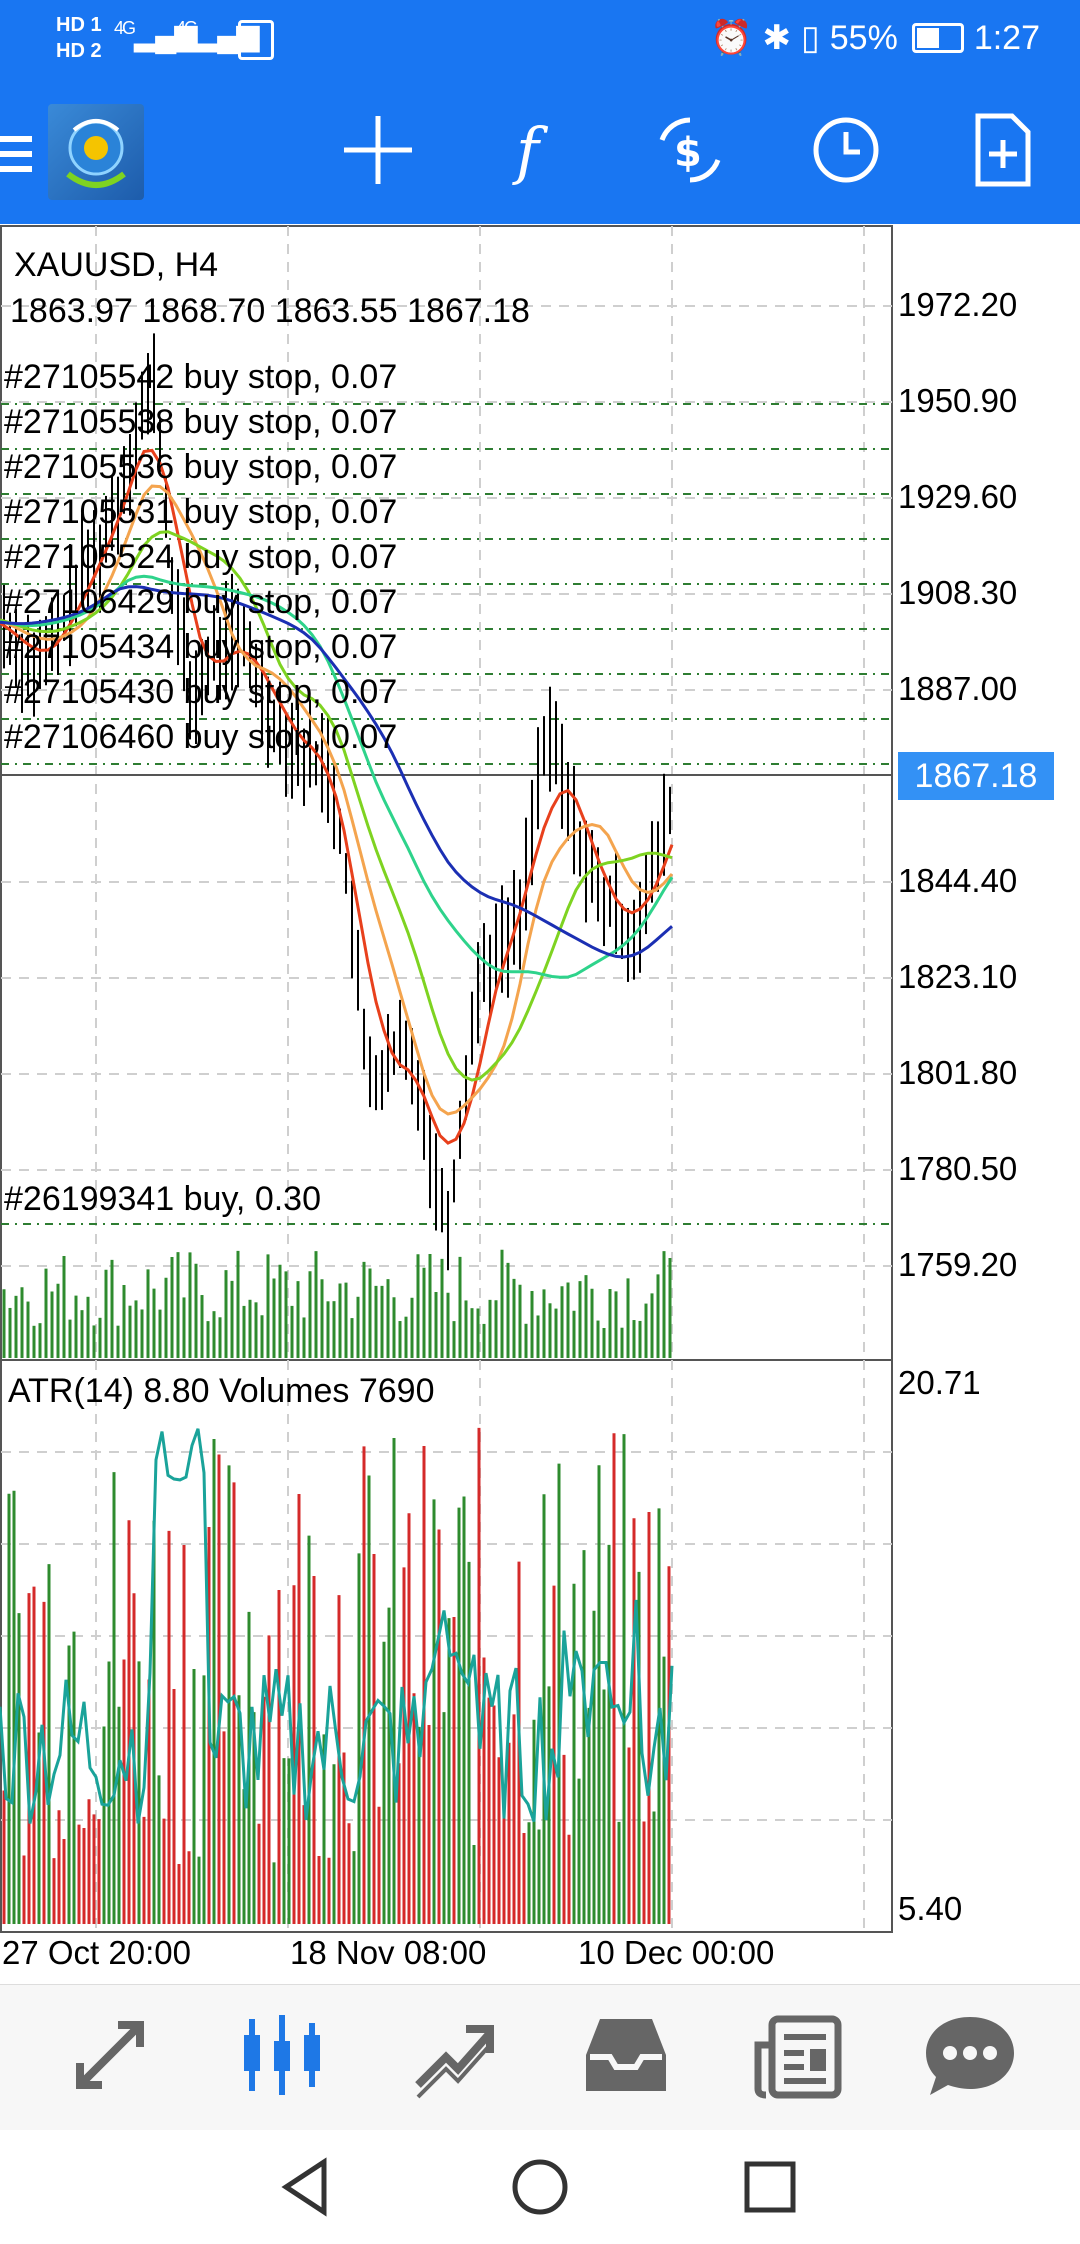 The width and height of the screenshot is (1080, 2244). What do you see at coordinates (307, 2187) in the screenshot?
I see `back-icon` at bounding box center [307, 2187].